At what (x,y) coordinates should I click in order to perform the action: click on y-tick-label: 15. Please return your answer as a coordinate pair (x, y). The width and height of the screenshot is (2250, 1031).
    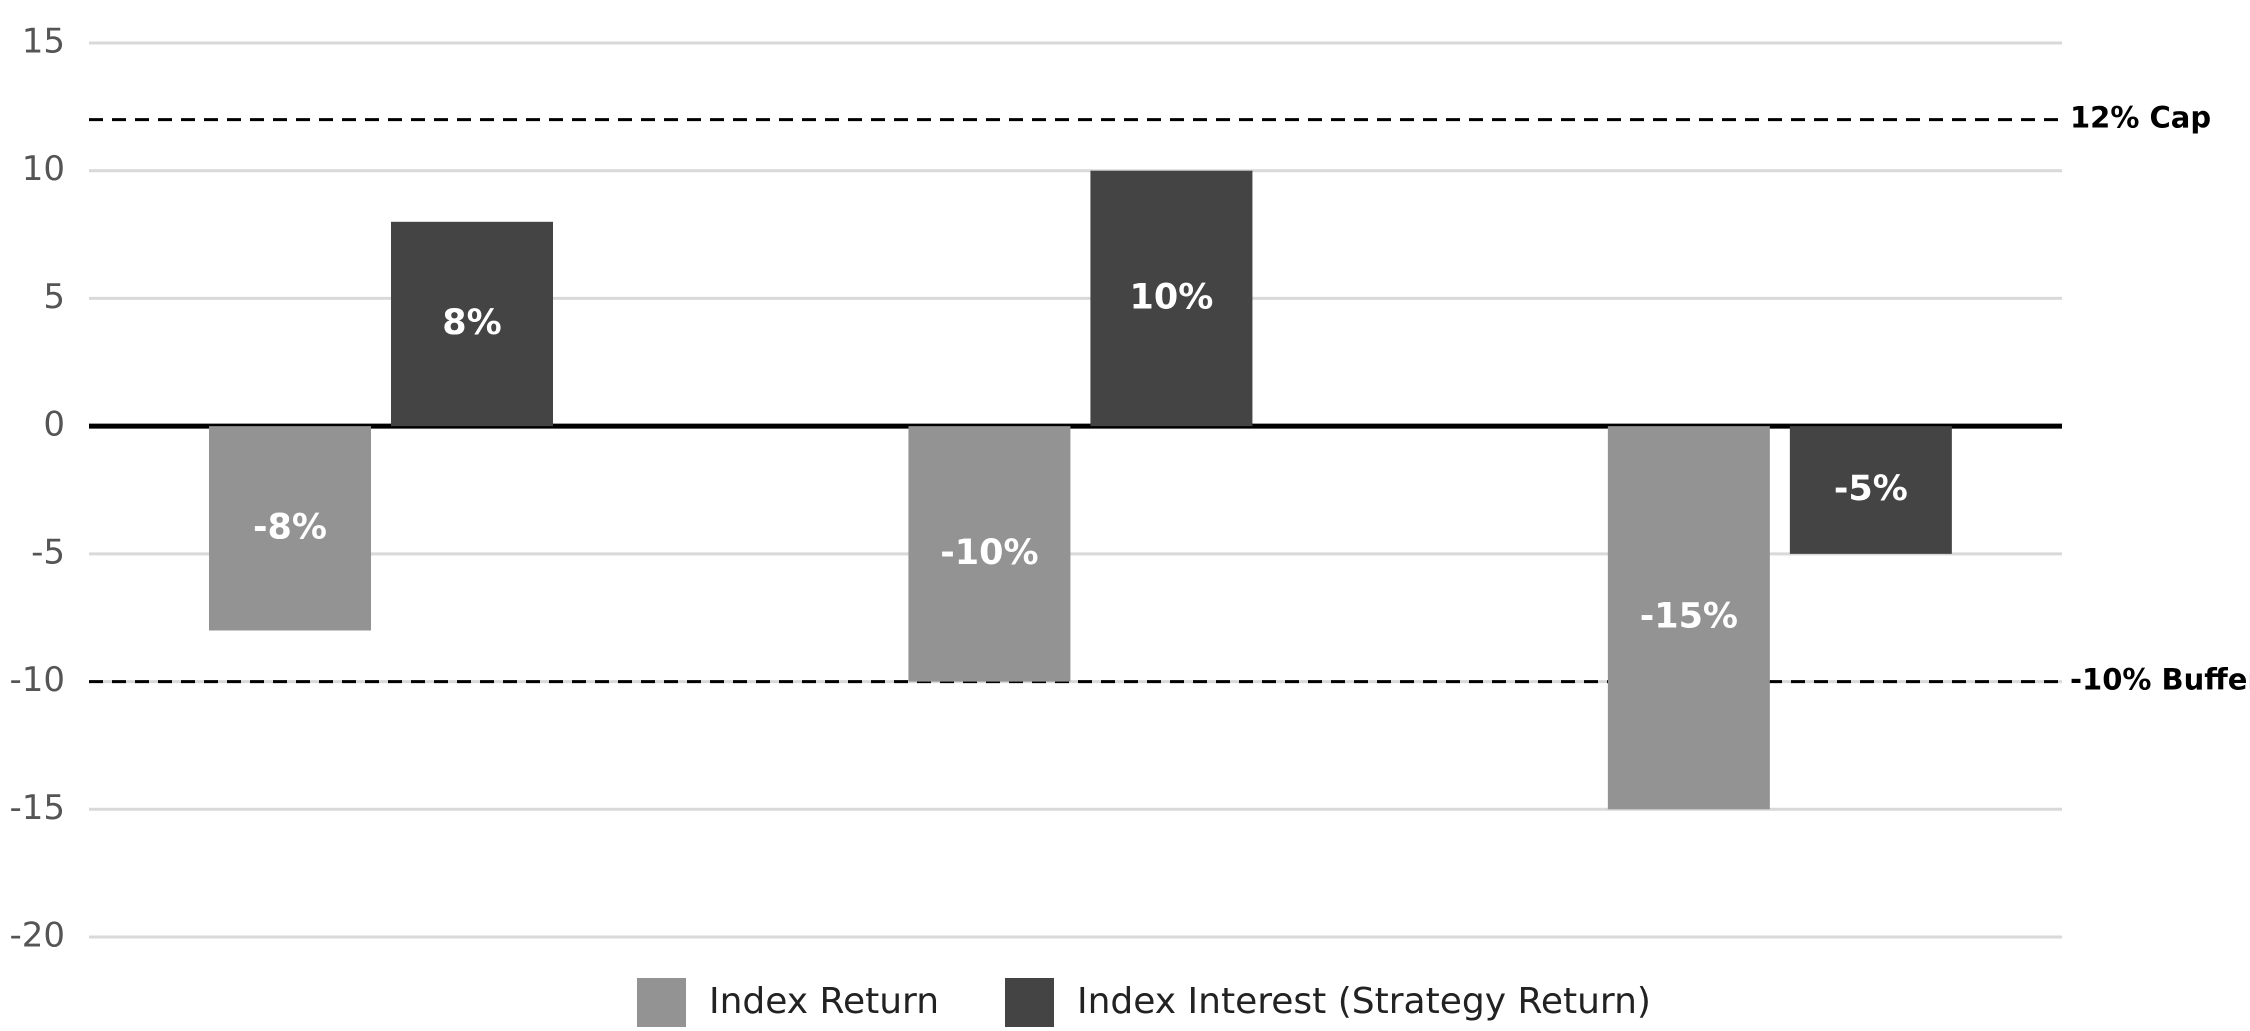
    Looking at the image, I should click on (43, 42).